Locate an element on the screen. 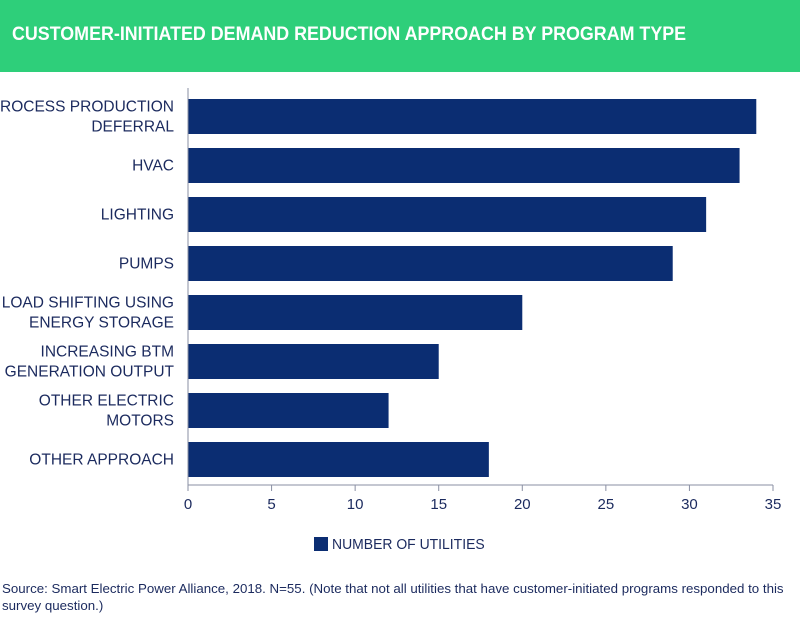  category-label: LOAD SHIFTING USING is located at coordinates (88, 303).